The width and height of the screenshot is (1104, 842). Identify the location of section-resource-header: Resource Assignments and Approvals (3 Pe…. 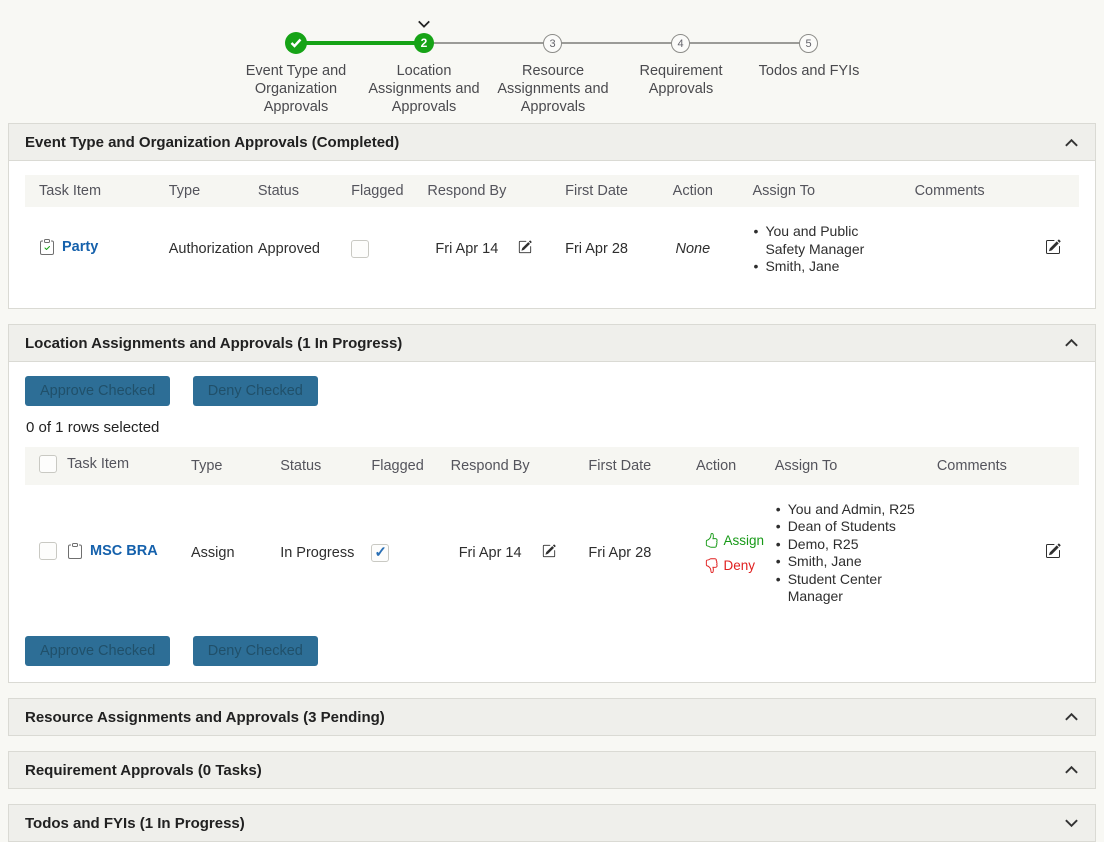
(552, 716).